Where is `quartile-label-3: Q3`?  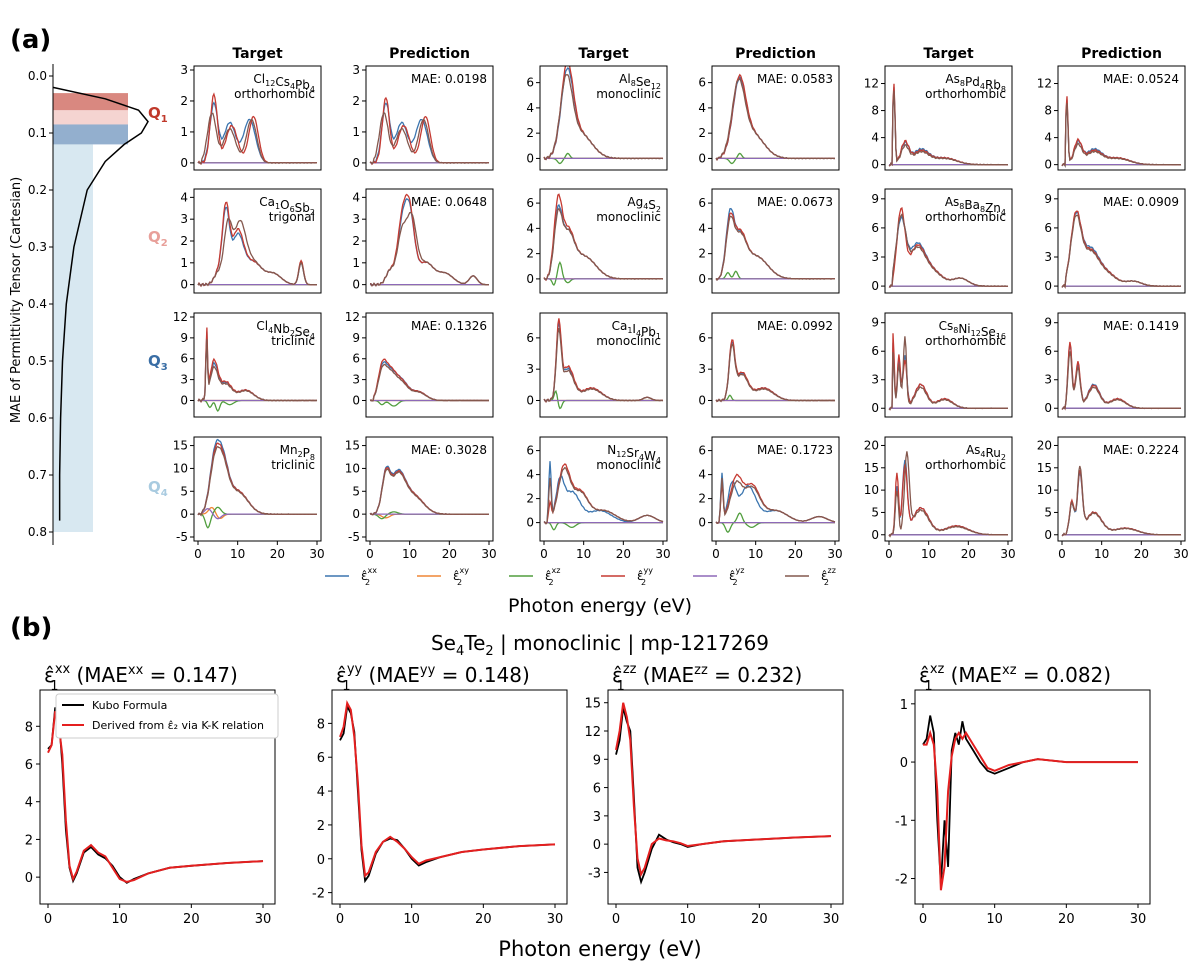 quartile-label-3: Q3 is located at coordinates (158, 362).